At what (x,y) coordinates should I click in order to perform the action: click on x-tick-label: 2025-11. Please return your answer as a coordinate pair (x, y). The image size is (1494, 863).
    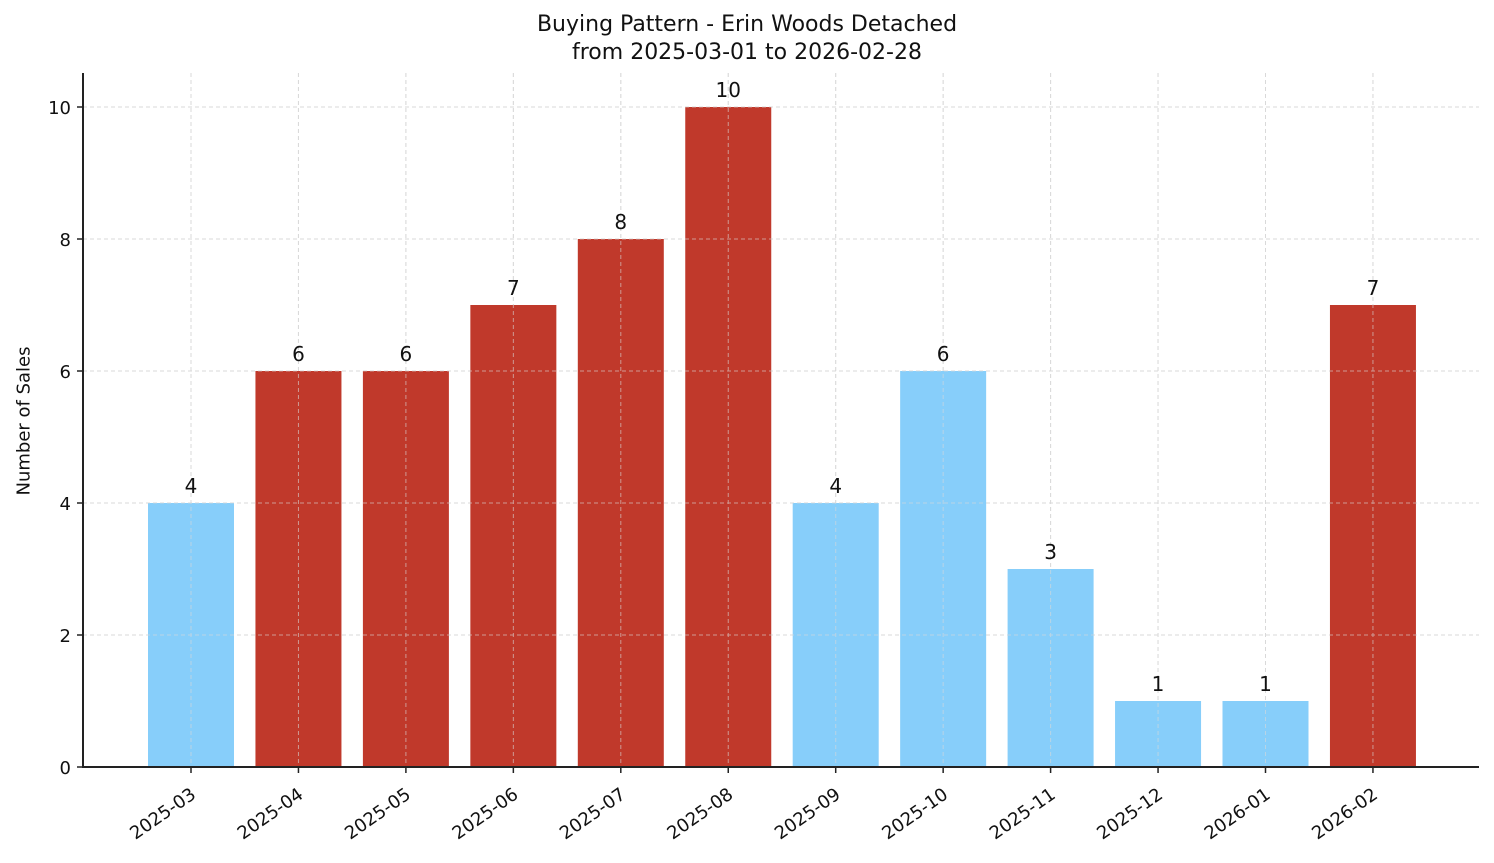
    Looking at the image, I should click on (1023, 814).